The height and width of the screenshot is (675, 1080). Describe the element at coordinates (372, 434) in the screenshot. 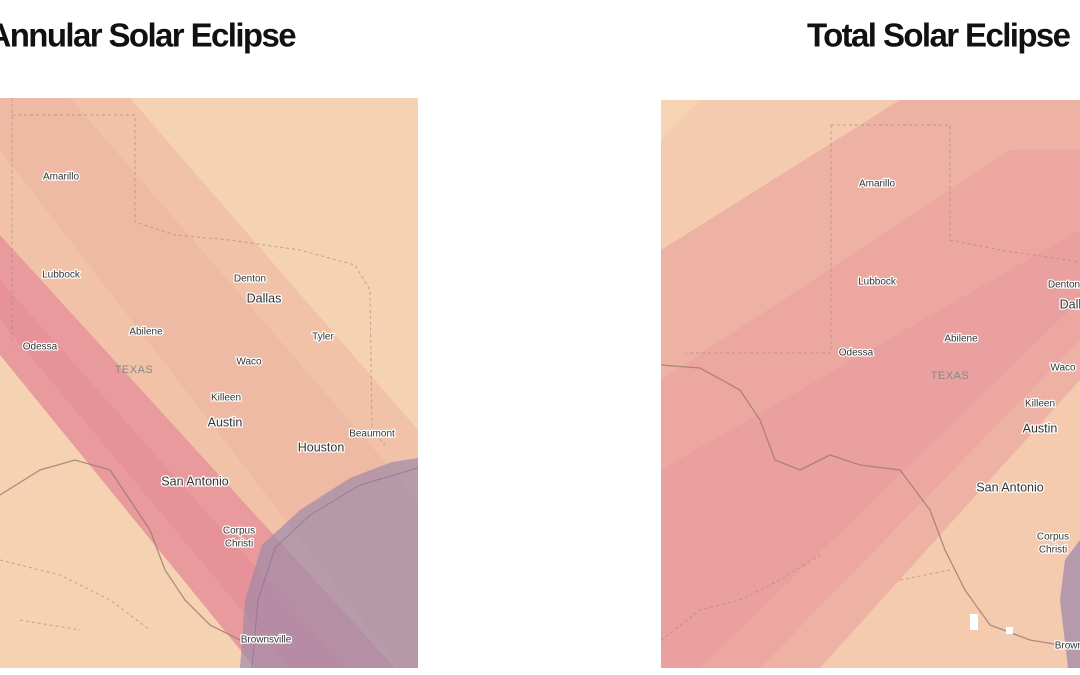

I see `city-label: Beaumont` at that location.